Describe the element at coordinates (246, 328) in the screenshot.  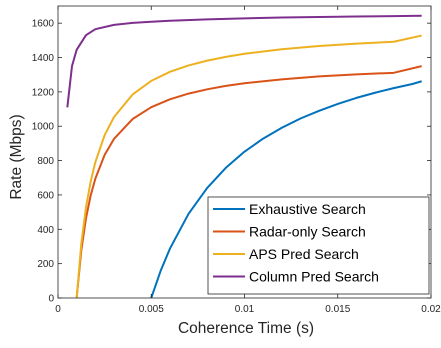
I see `x-axis-title: Coherence Time (s)` at that location.